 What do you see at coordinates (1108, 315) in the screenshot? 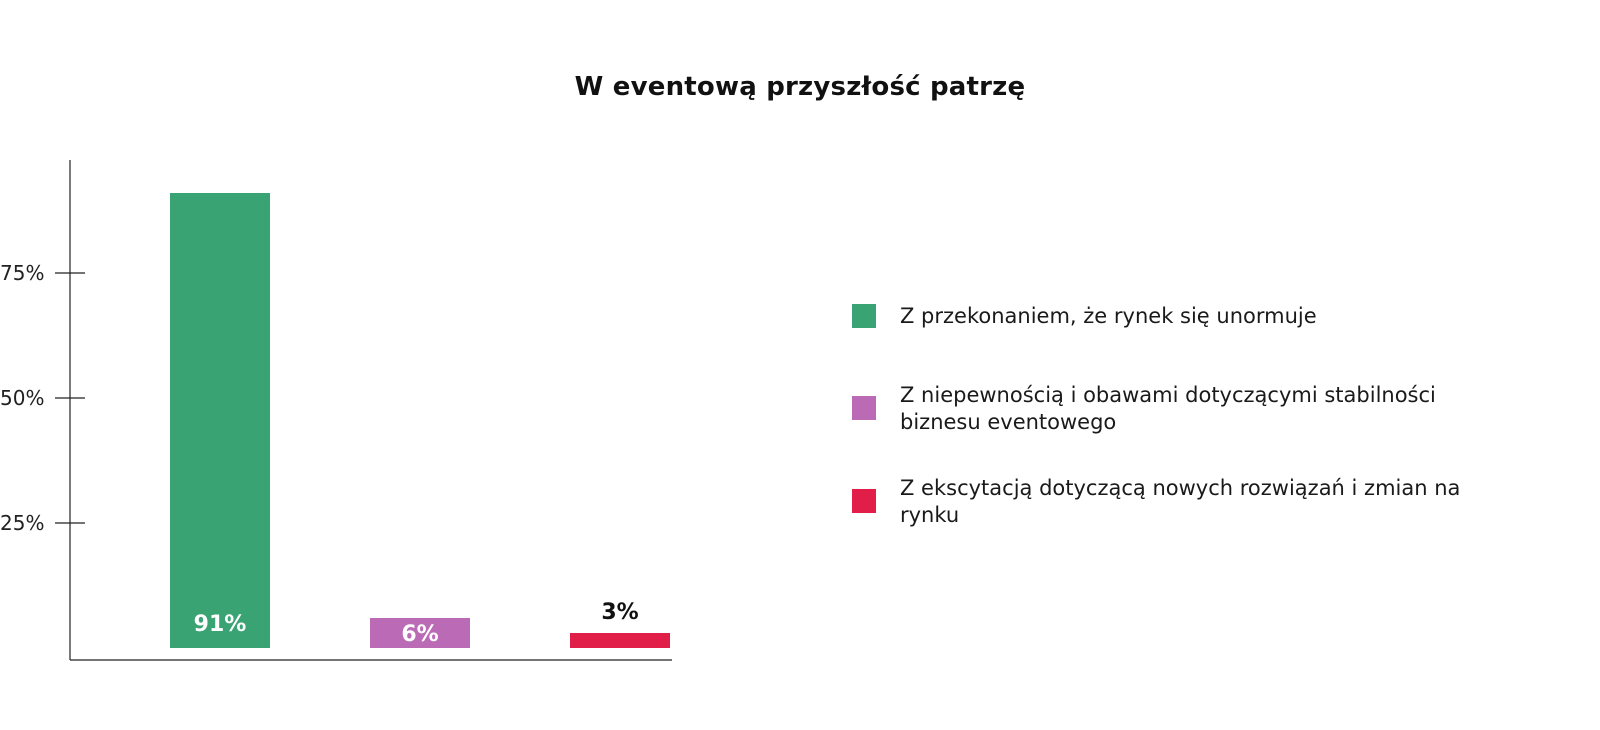
I see `legend-label: Z przekonaniem, że rynek się unormuje` at bounding box center [1108, 315].